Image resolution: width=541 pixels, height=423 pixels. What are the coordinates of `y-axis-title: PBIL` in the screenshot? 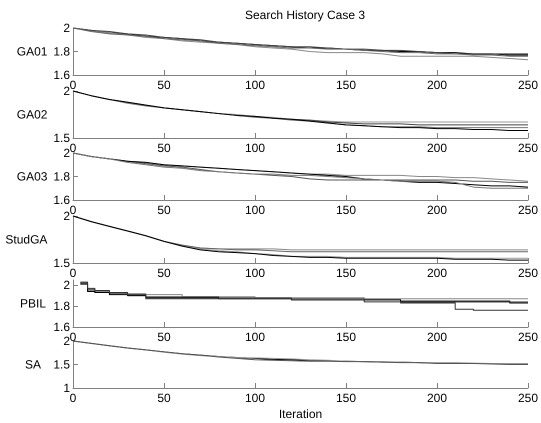 It's located at (33, 303).